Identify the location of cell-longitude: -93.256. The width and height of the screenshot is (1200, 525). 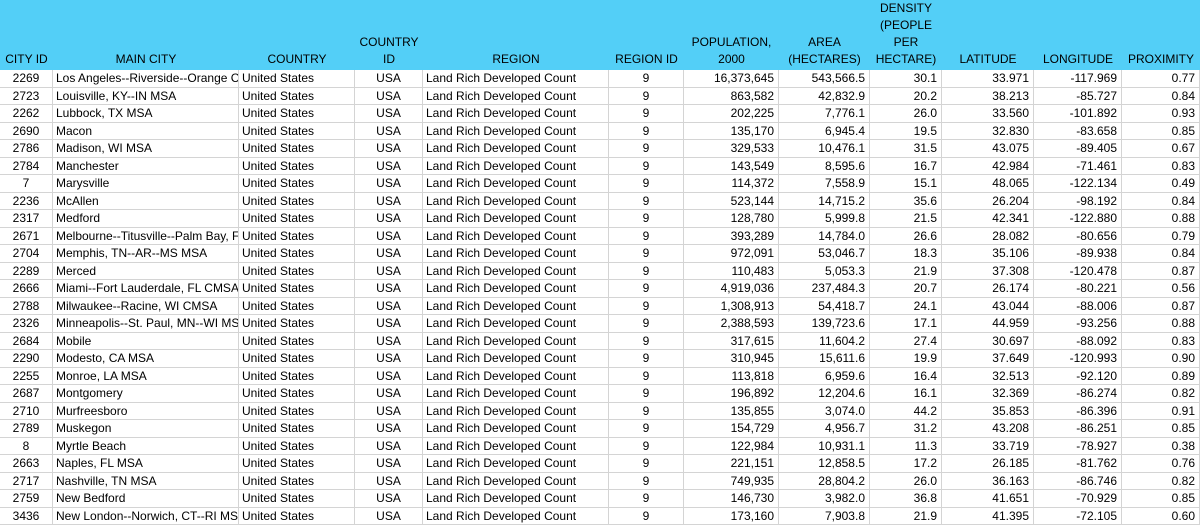
(1078, 324).